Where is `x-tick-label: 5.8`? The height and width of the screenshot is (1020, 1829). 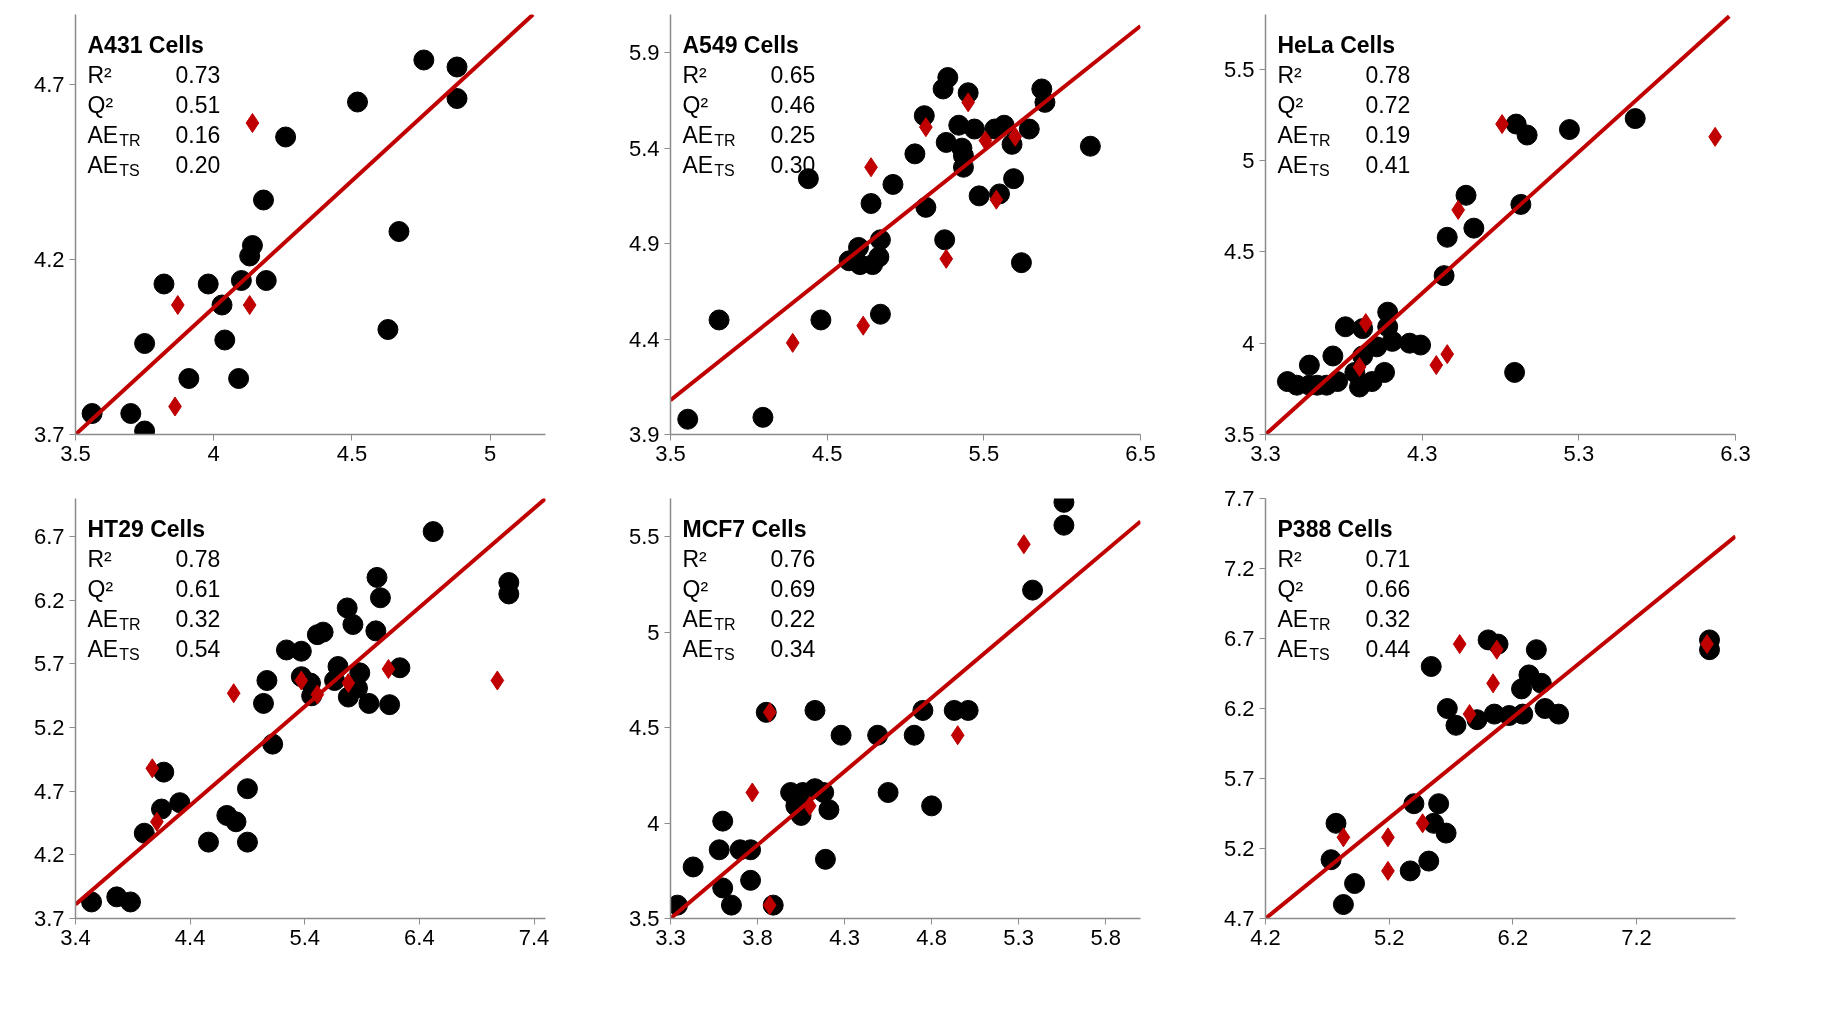
x-tick-label: 5.8 is located at coordinates (1105, 937).